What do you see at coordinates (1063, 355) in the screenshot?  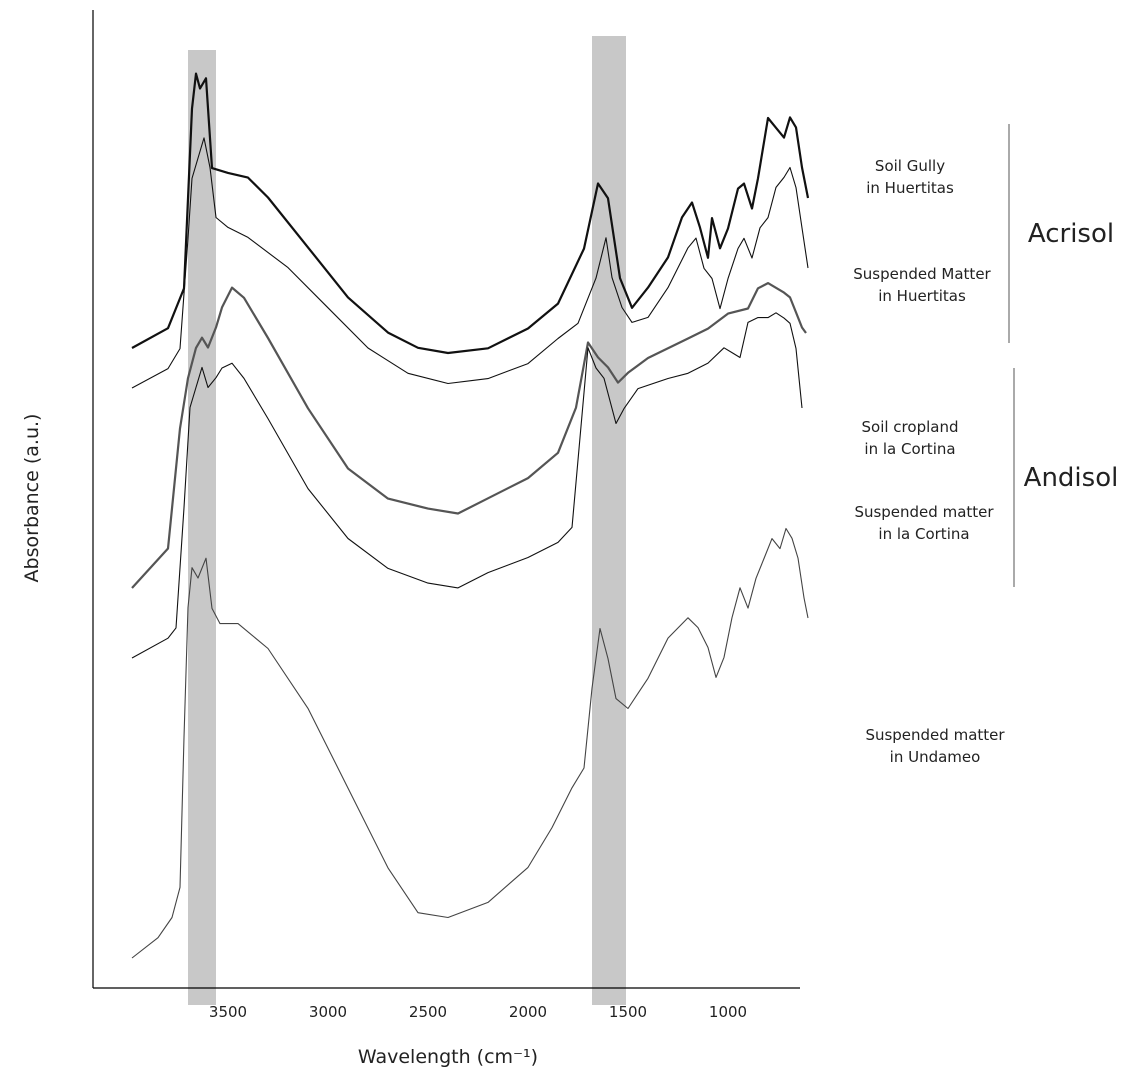 I see `group-brackets: Acrisol Andisol` at bounding box center [1063, 355].